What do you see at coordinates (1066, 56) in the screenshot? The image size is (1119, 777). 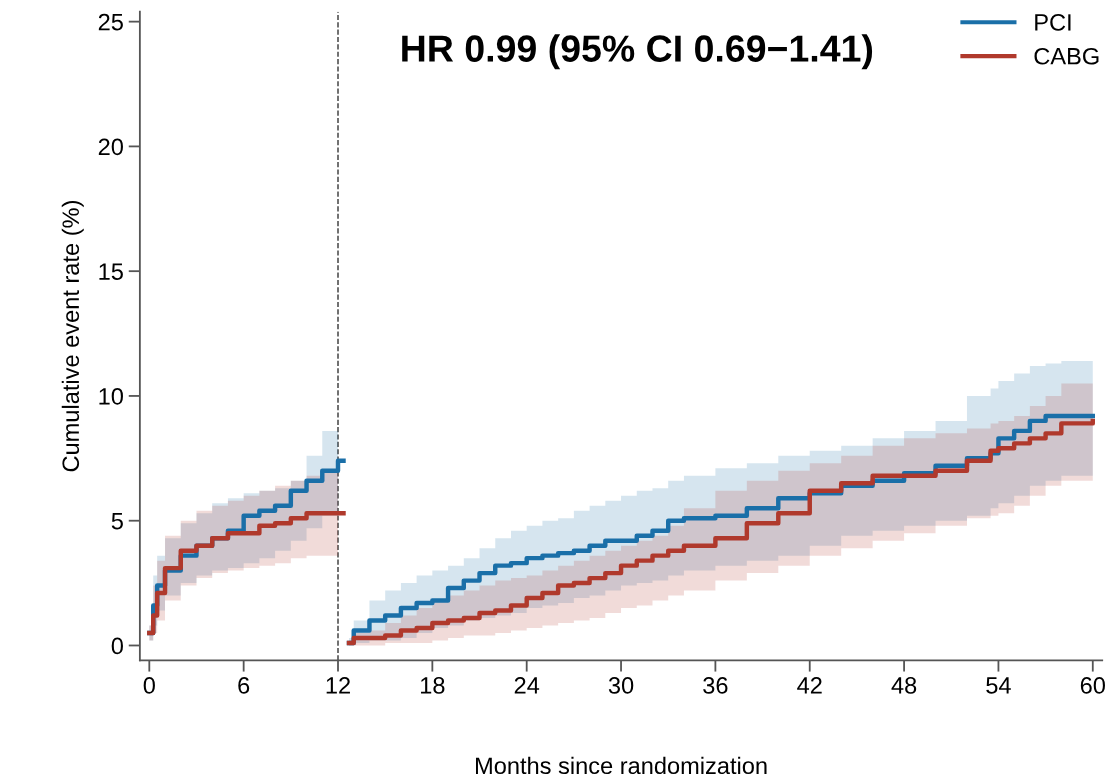 I see `legend-label: CABG` at bounding box center [1066, 56].